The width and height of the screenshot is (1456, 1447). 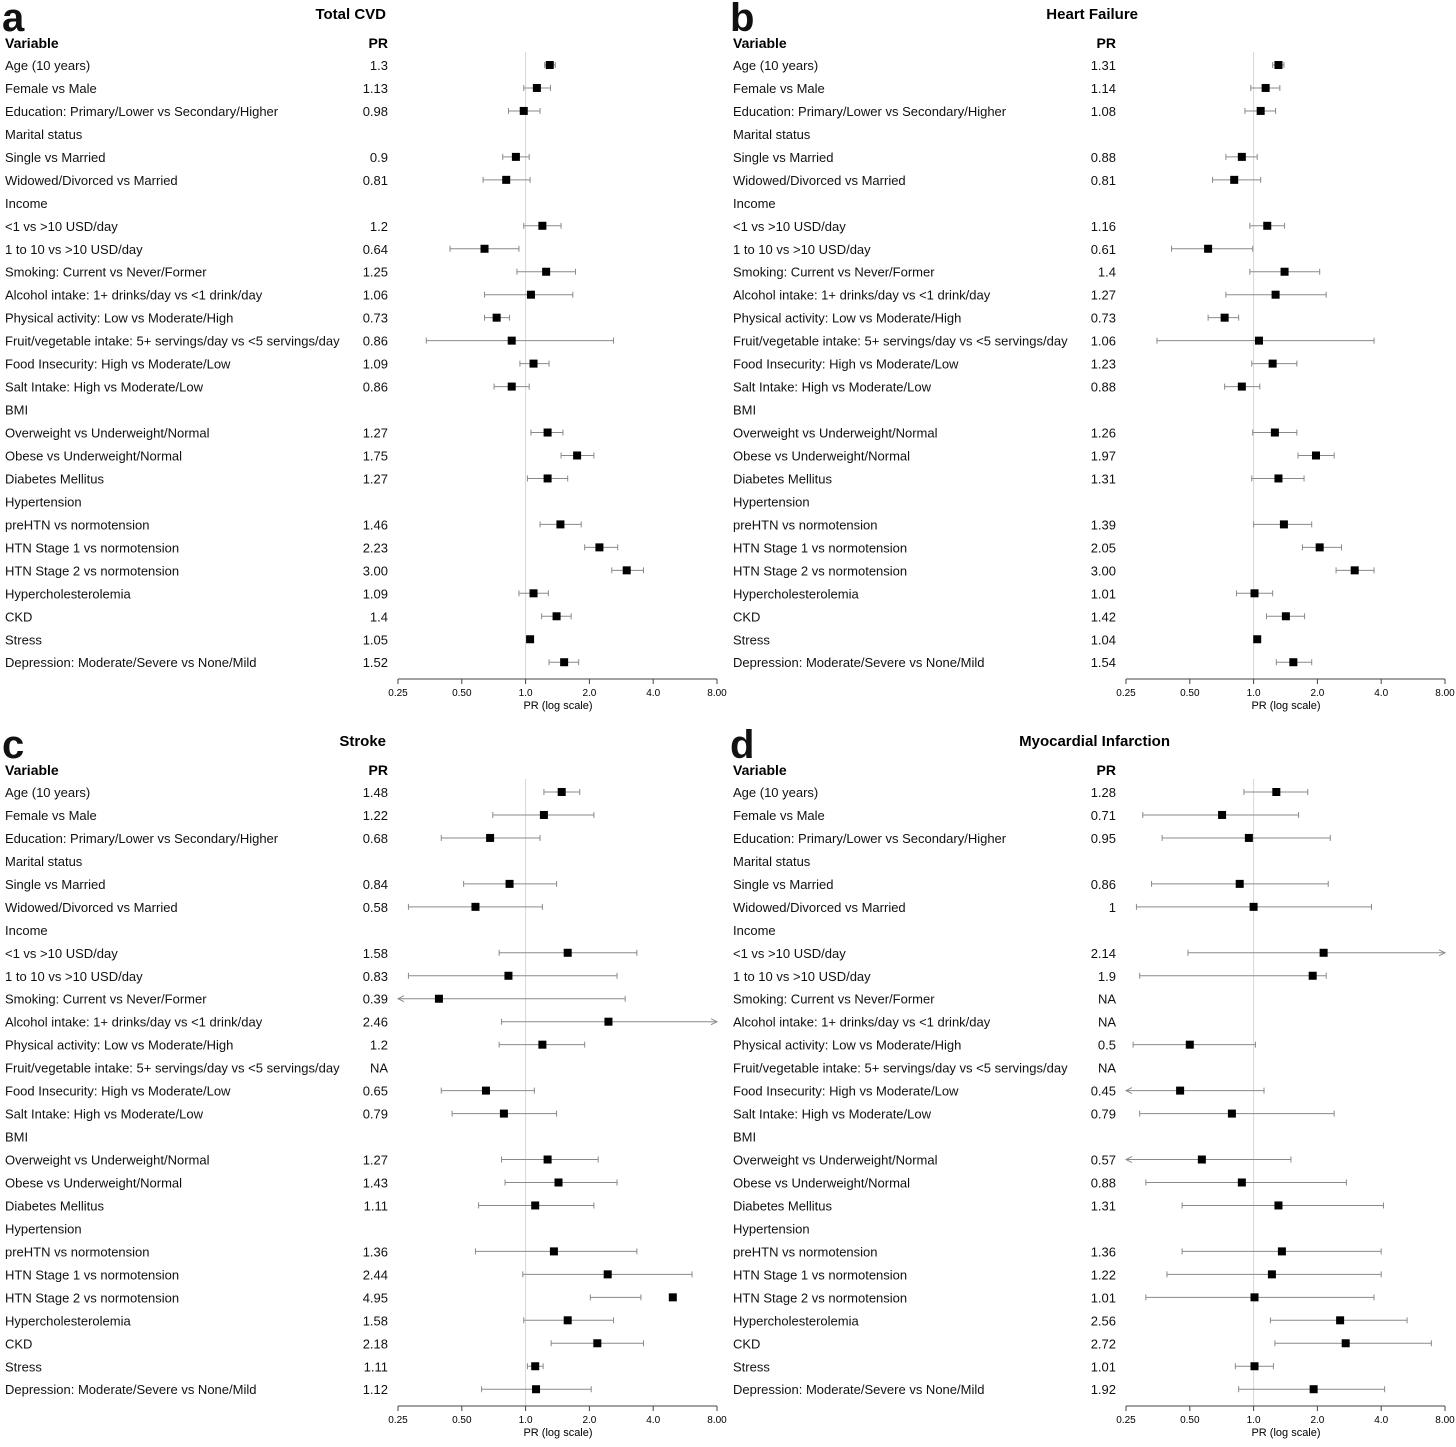 What do you see at coordinates (32, 770) in the screenshot?
I see `variable-header: Variable` at bounding box center [32, 770].